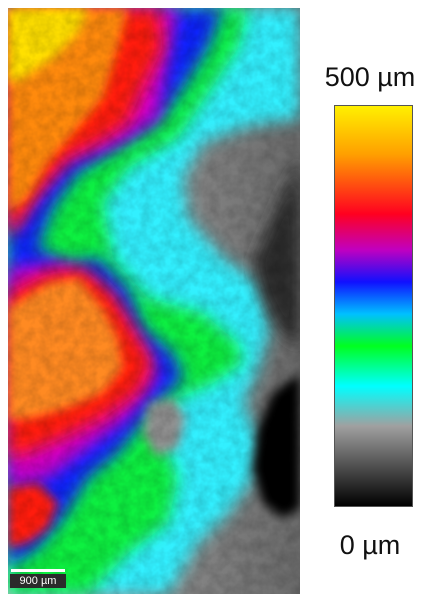 This screenshot has width=437, height=594. What do you see at coordinates (370, 77) in the screenshot?
I see `colorbar-max-label: 500 µm` at bounding box center [370, 77].